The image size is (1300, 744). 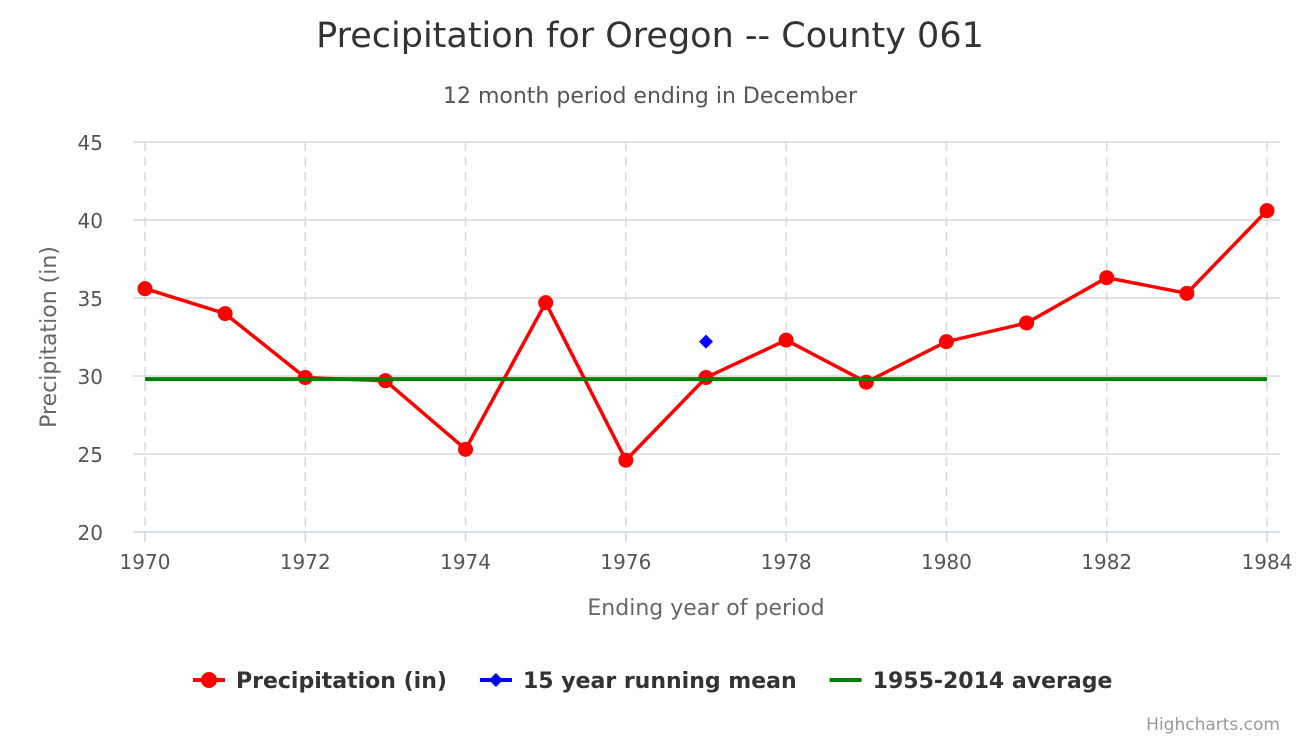 What do you see at coordinates (90, 299) in the screenshot?
I see `y-tick-label: 35` at bounding box center [90, 299].